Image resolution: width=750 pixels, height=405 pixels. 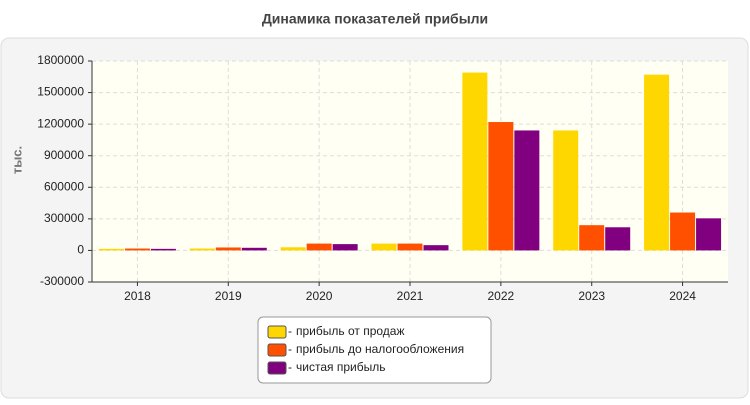 What do you see at coordinates (350, 331) in the screenshot?
I see `legend-label: прибыль от продаж` at bounding box center [350, 331].